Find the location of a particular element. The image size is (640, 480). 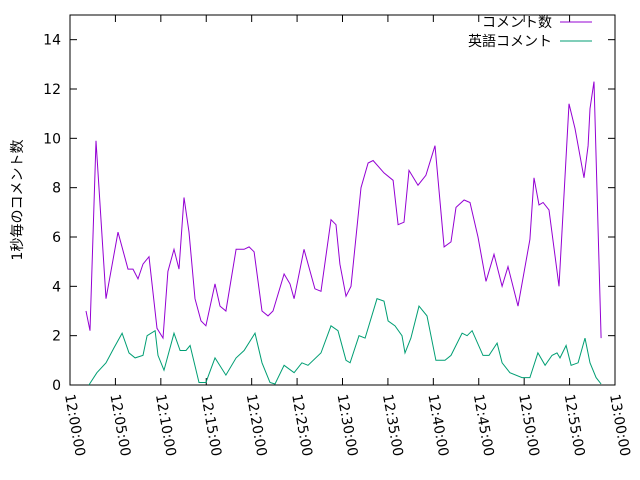

x-tick-label: 12:50:00 is located at coordinates (528, 425).